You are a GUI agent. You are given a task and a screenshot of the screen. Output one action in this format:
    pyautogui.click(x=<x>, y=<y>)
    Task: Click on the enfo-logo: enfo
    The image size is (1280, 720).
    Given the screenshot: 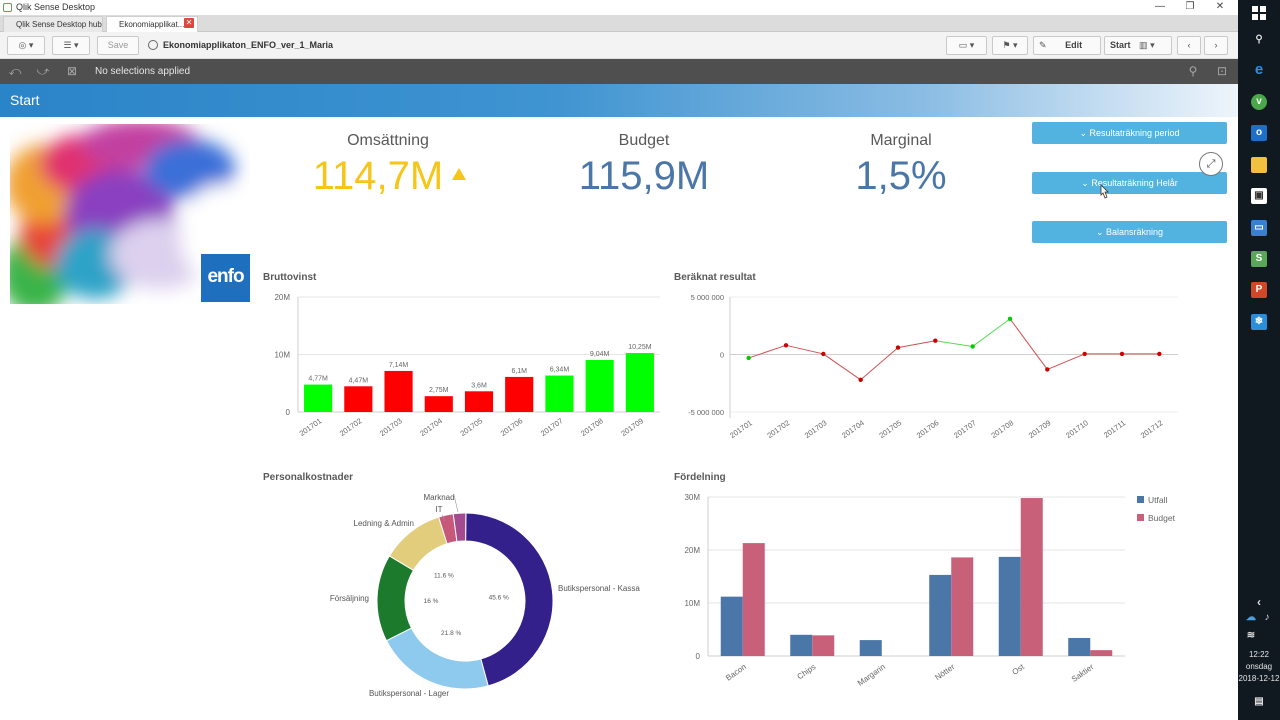 What is the action you would take?
    pyautogui.click(x=225, y=278)
    